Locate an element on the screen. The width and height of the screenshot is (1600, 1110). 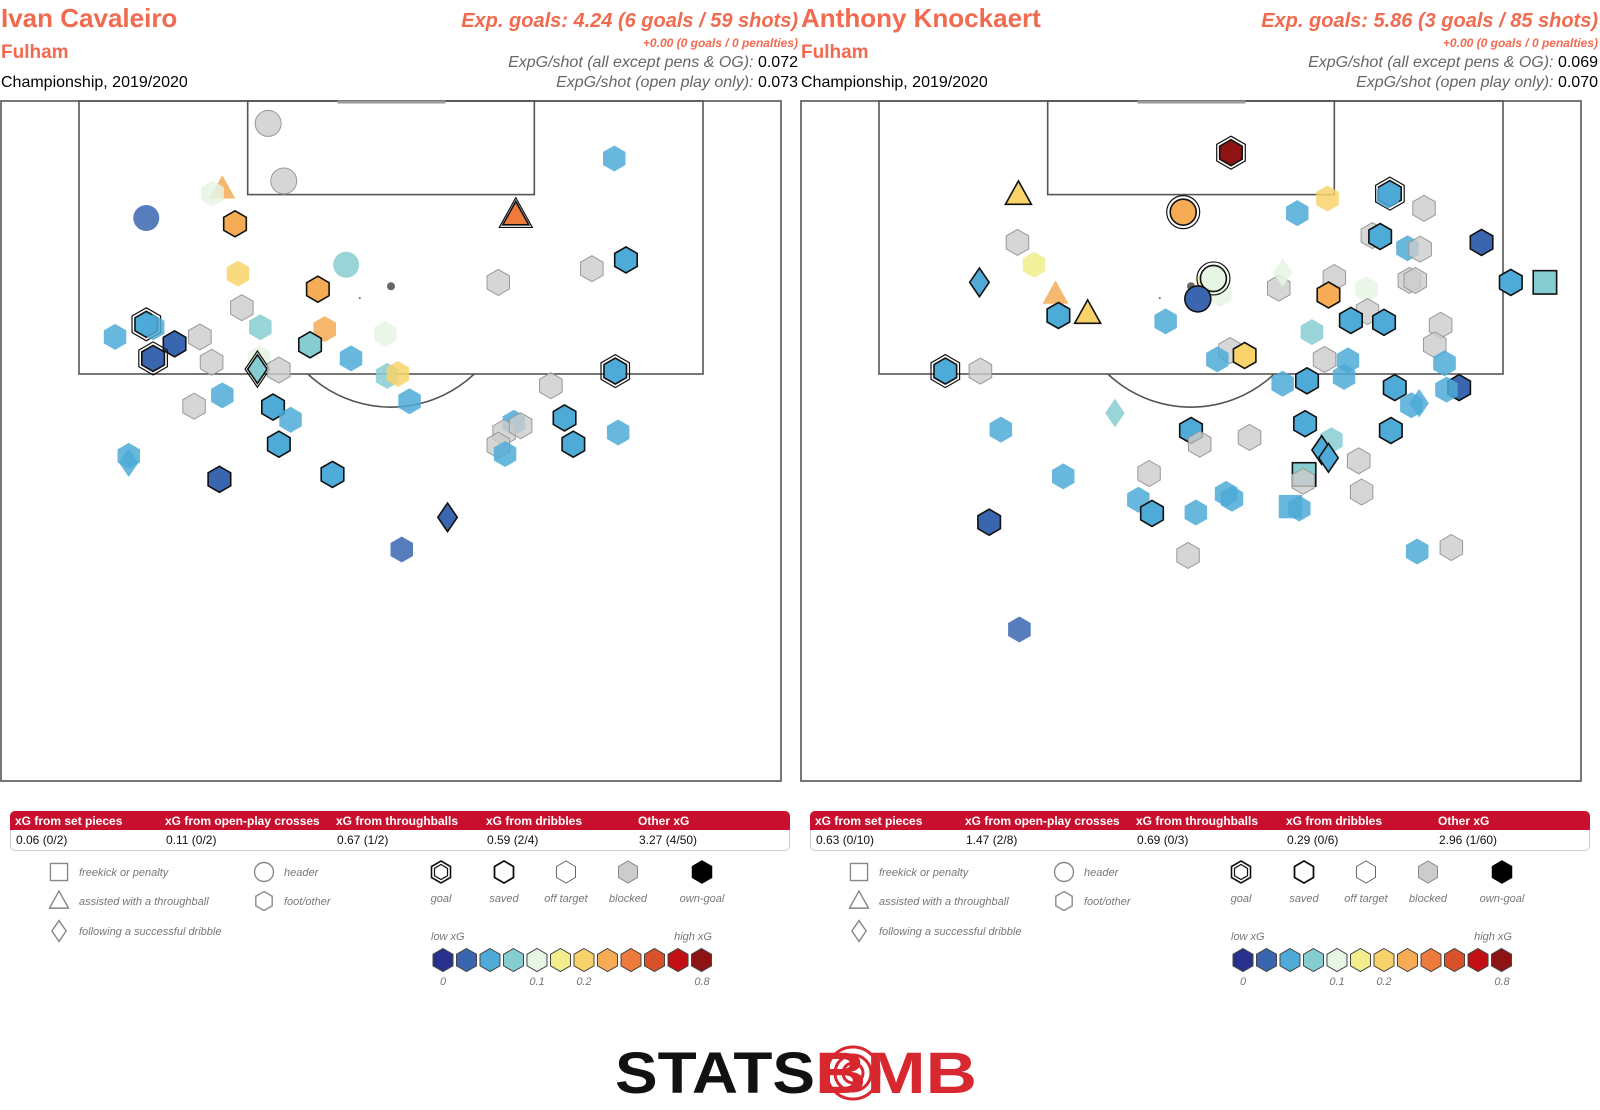
penalty-arc is located at coordinates (391, 390).